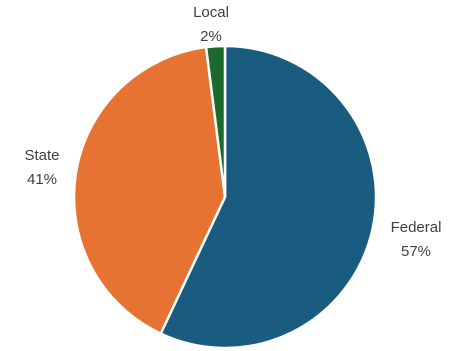 The width and height of the screenshot is (452, 351). What do you see at coordinates (211, 12) in the screenshot?
I see `slice-category-label-local: Local` at bounding box center [211, 12].